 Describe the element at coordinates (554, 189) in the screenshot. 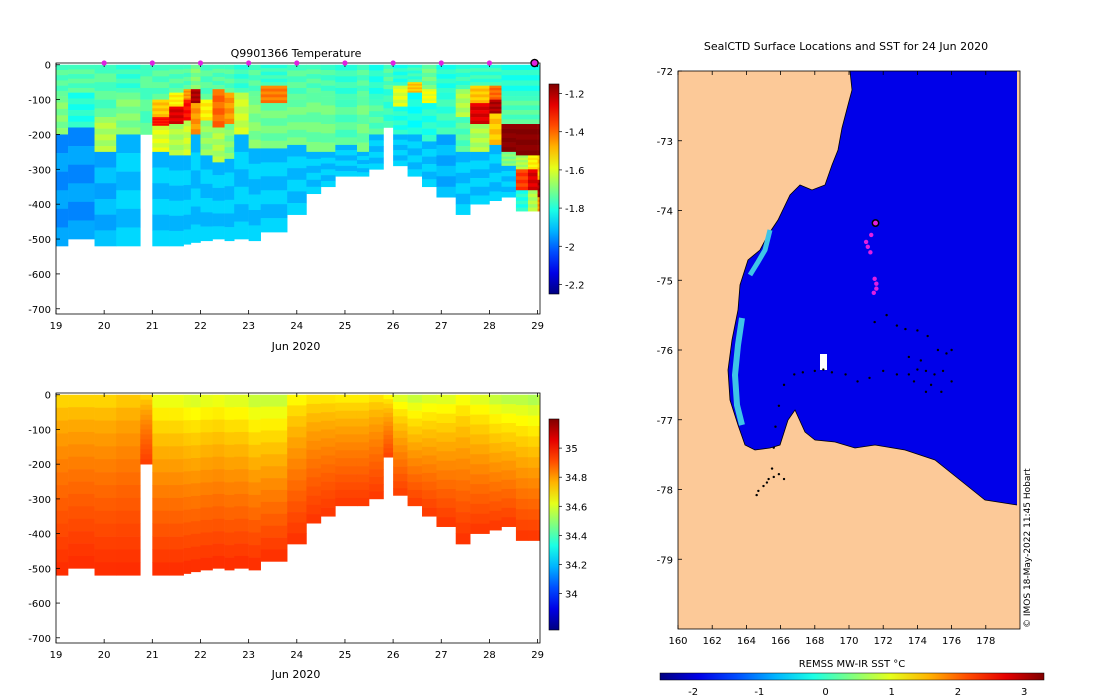

I see `colorbar-ramp` at that location.